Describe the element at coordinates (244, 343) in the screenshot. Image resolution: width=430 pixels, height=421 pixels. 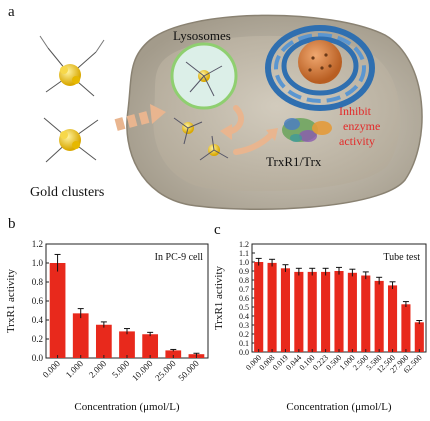
I see `y-tick-label: 0.1` at that location.